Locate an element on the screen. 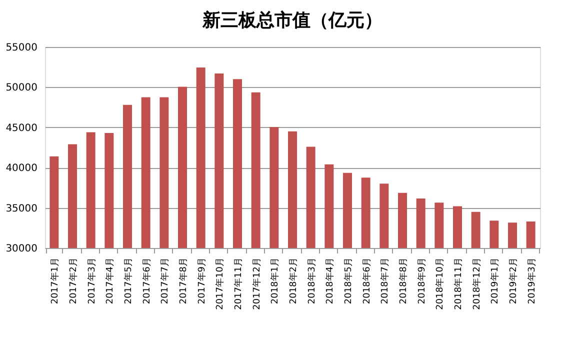  y-tick-label: 45000 is located at coordinates (22, 128).